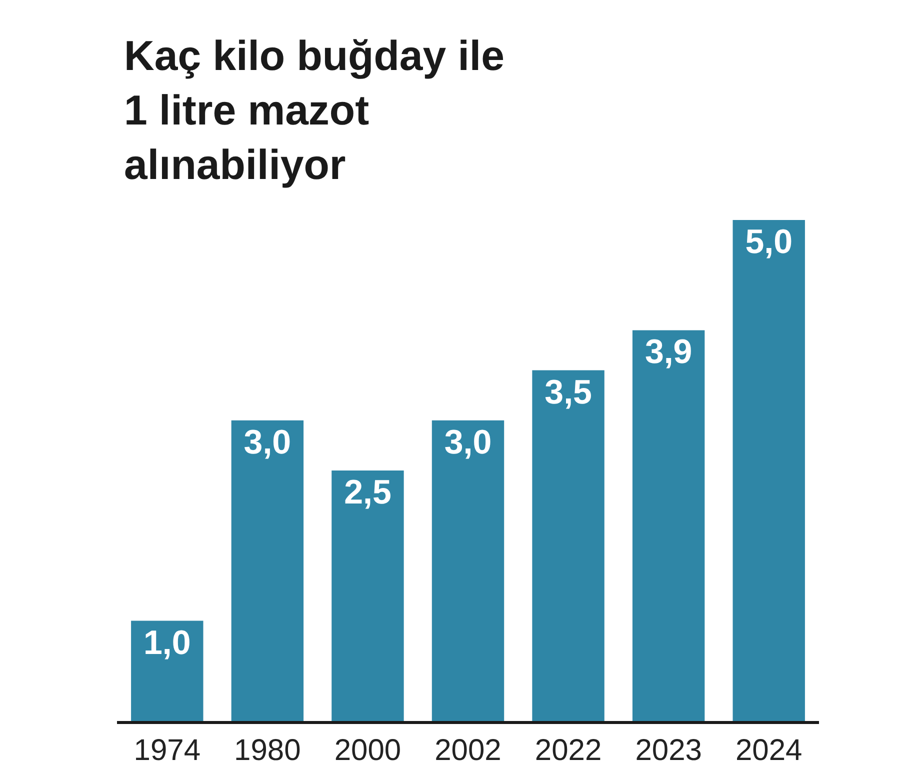 The width and height of the screenshot is (920, 779). What do you see at coordinates (368, 493) in the screenshot?
I see `data-label: 2,5` at bounding box center [368, 493].